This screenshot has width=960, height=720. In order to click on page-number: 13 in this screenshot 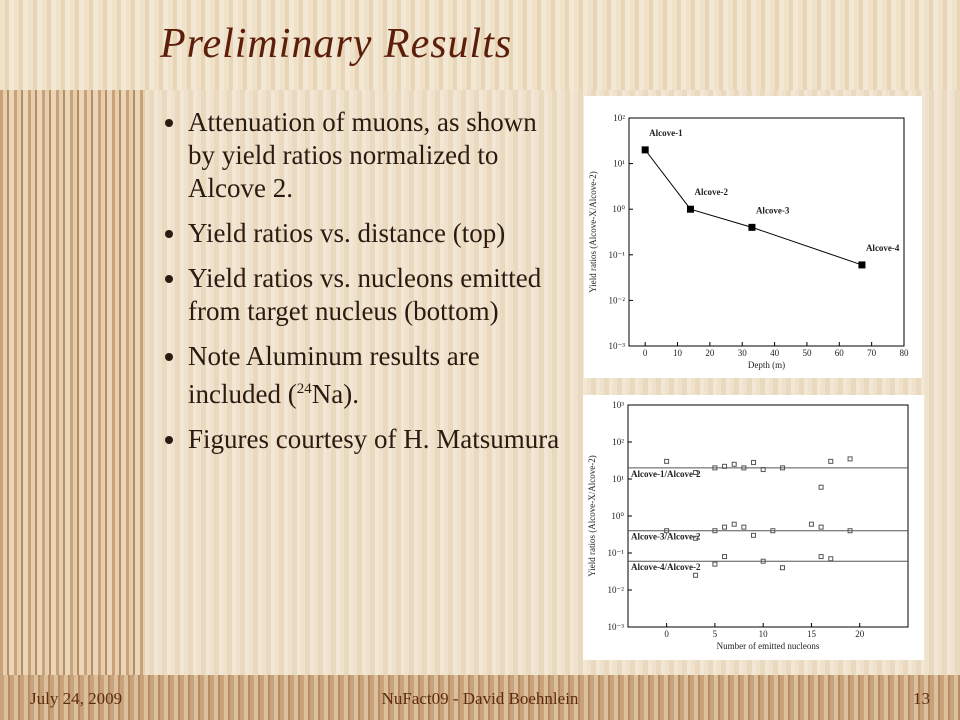, I will do `click(921, 698)`.